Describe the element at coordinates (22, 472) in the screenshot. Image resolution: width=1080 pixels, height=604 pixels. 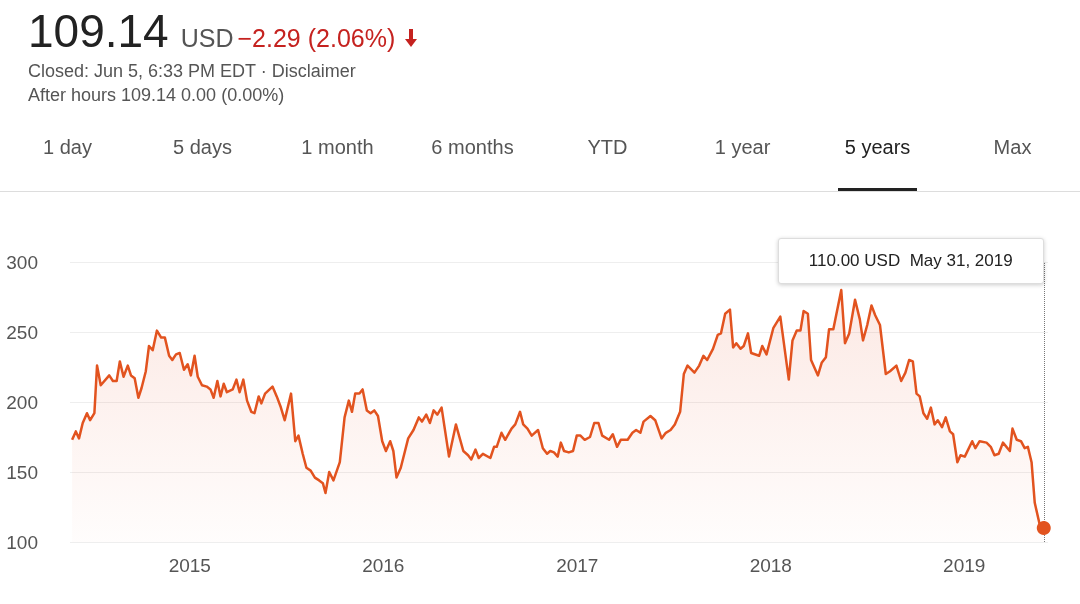
I see `y-tick-label: 150` at that location.